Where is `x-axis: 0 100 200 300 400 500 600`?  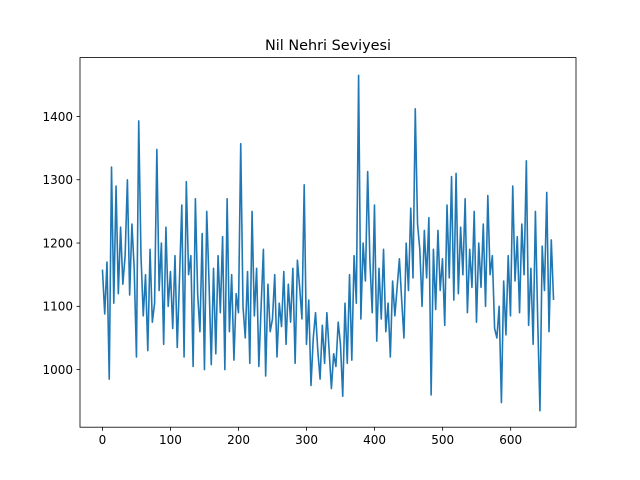 x-axis: 0 100 200 300 400 500 600 is located at coordinates (310, 437).